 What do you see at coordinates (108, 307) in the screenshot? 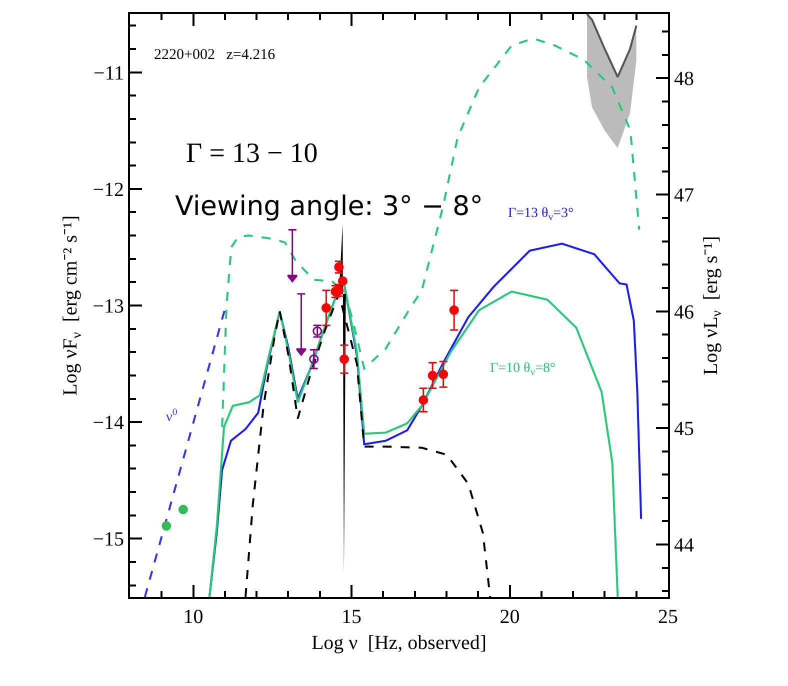
I see `y-tick-label: −13` at bounding box center [108, 307].